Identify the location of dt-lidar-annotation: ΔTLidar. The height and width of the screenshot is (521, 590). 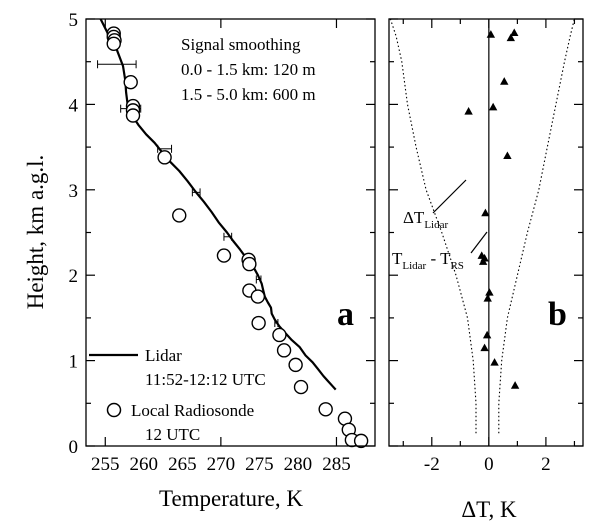
(425, 219).